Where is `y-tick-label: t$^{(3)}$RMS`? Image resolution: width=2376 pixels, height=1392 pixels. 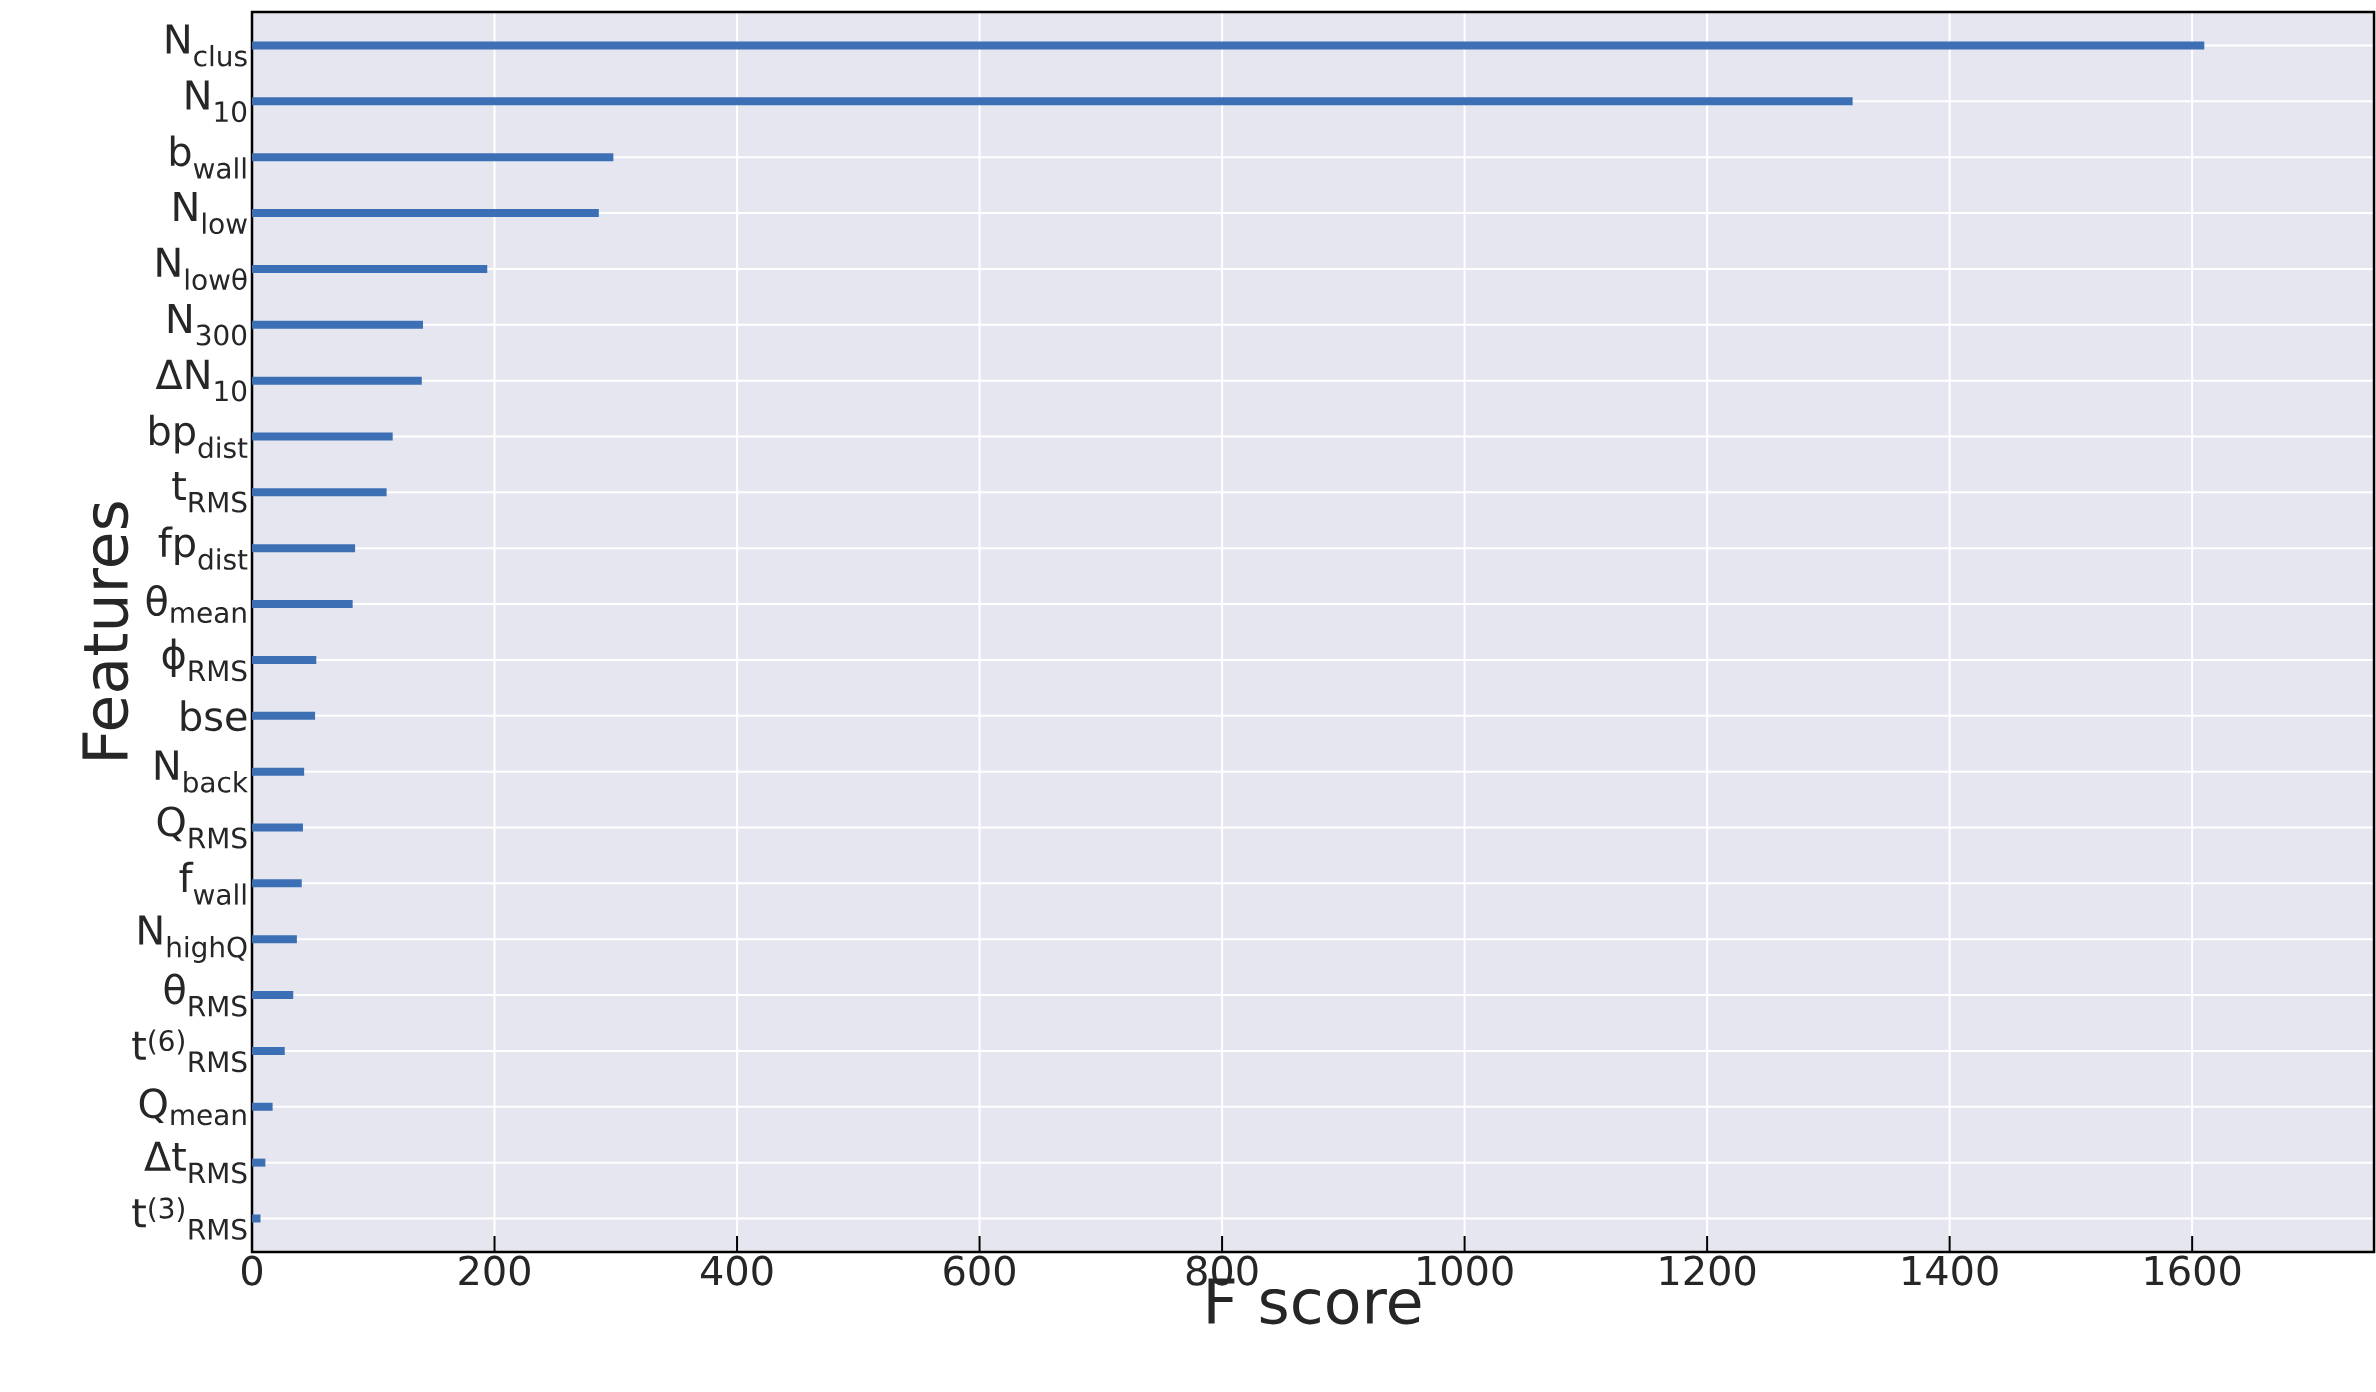 y-tick-label: t$^{(3)}$RMS is located at coordinates (189, 1218).